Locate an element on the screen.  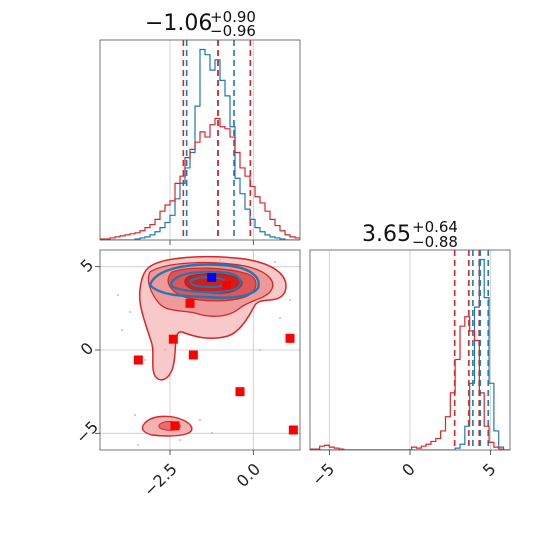
x-tick-label: −2.5 is located at coordinates (160, 479).